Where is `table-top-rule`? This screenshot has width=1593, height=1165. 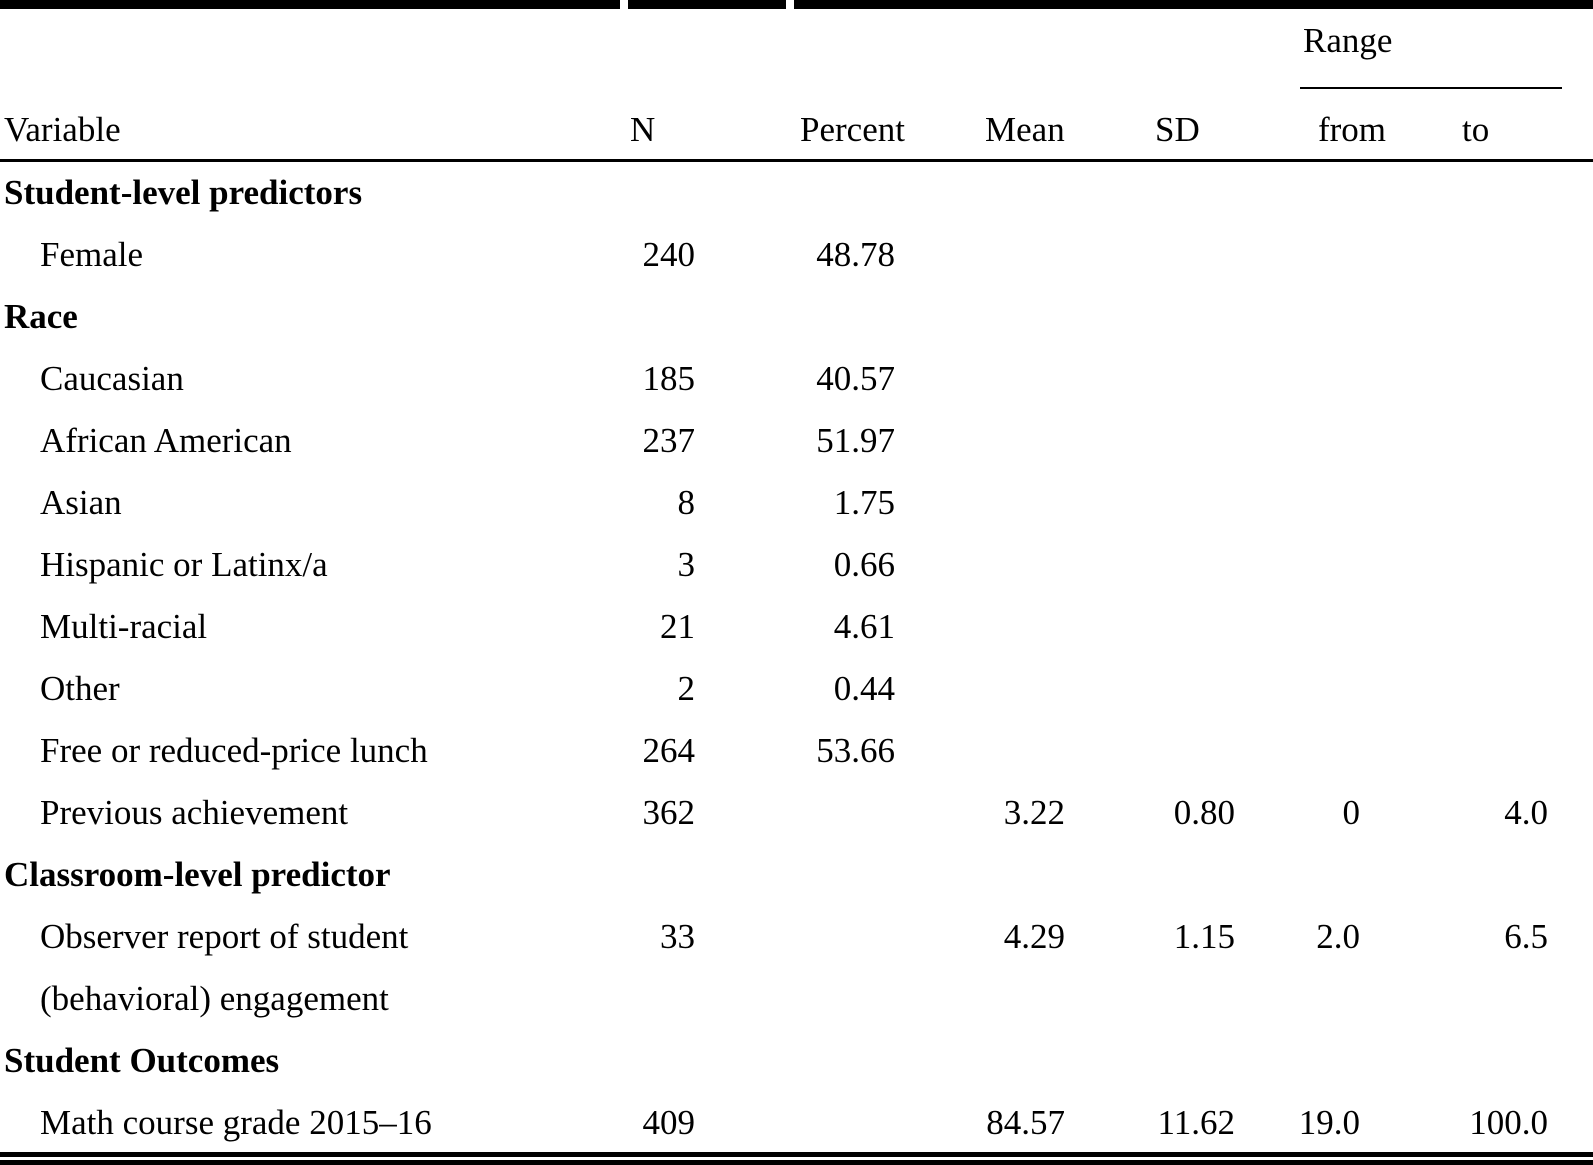
table-top-rule is located at coordinates (796, 4).